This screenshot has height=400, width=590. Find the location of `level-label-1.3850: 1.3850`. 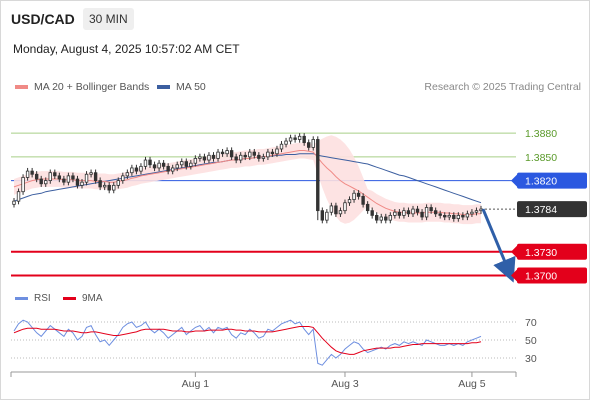

level-label-1.3850: 1.3850 is located at coordinates (541, 158).